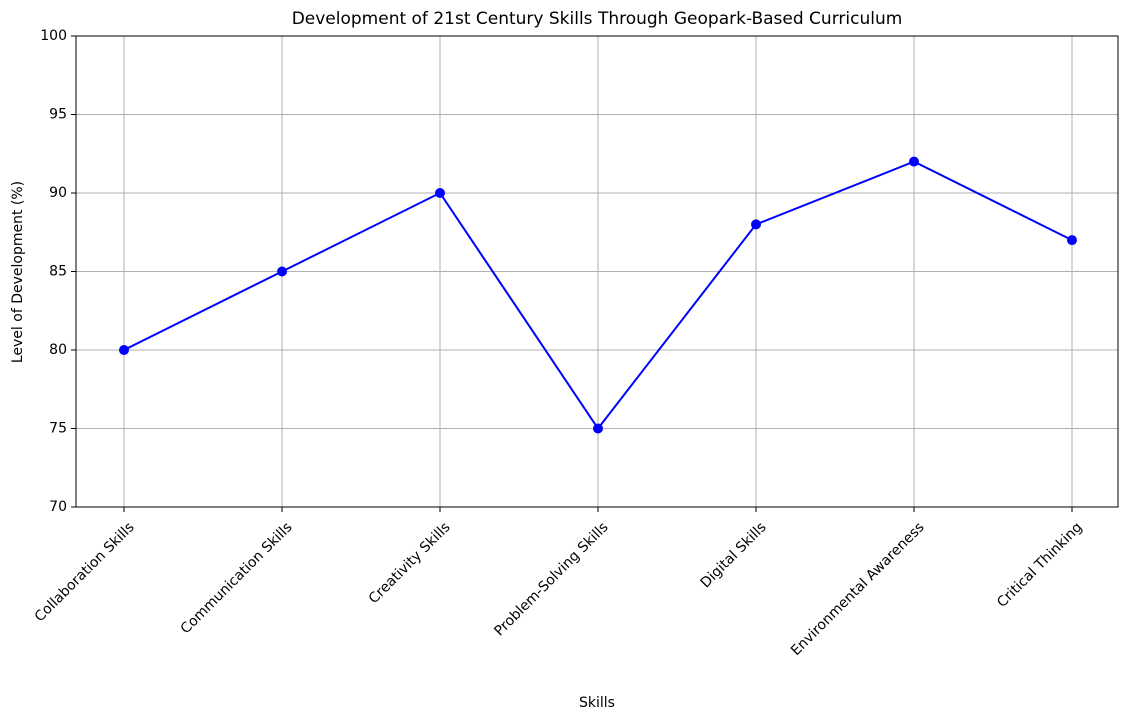 The image size is (1124, 713). What do you see at coordinates (58, 429) in the screenshot?
I see `y-tick-label: 75` at bounding box center [58, 429].